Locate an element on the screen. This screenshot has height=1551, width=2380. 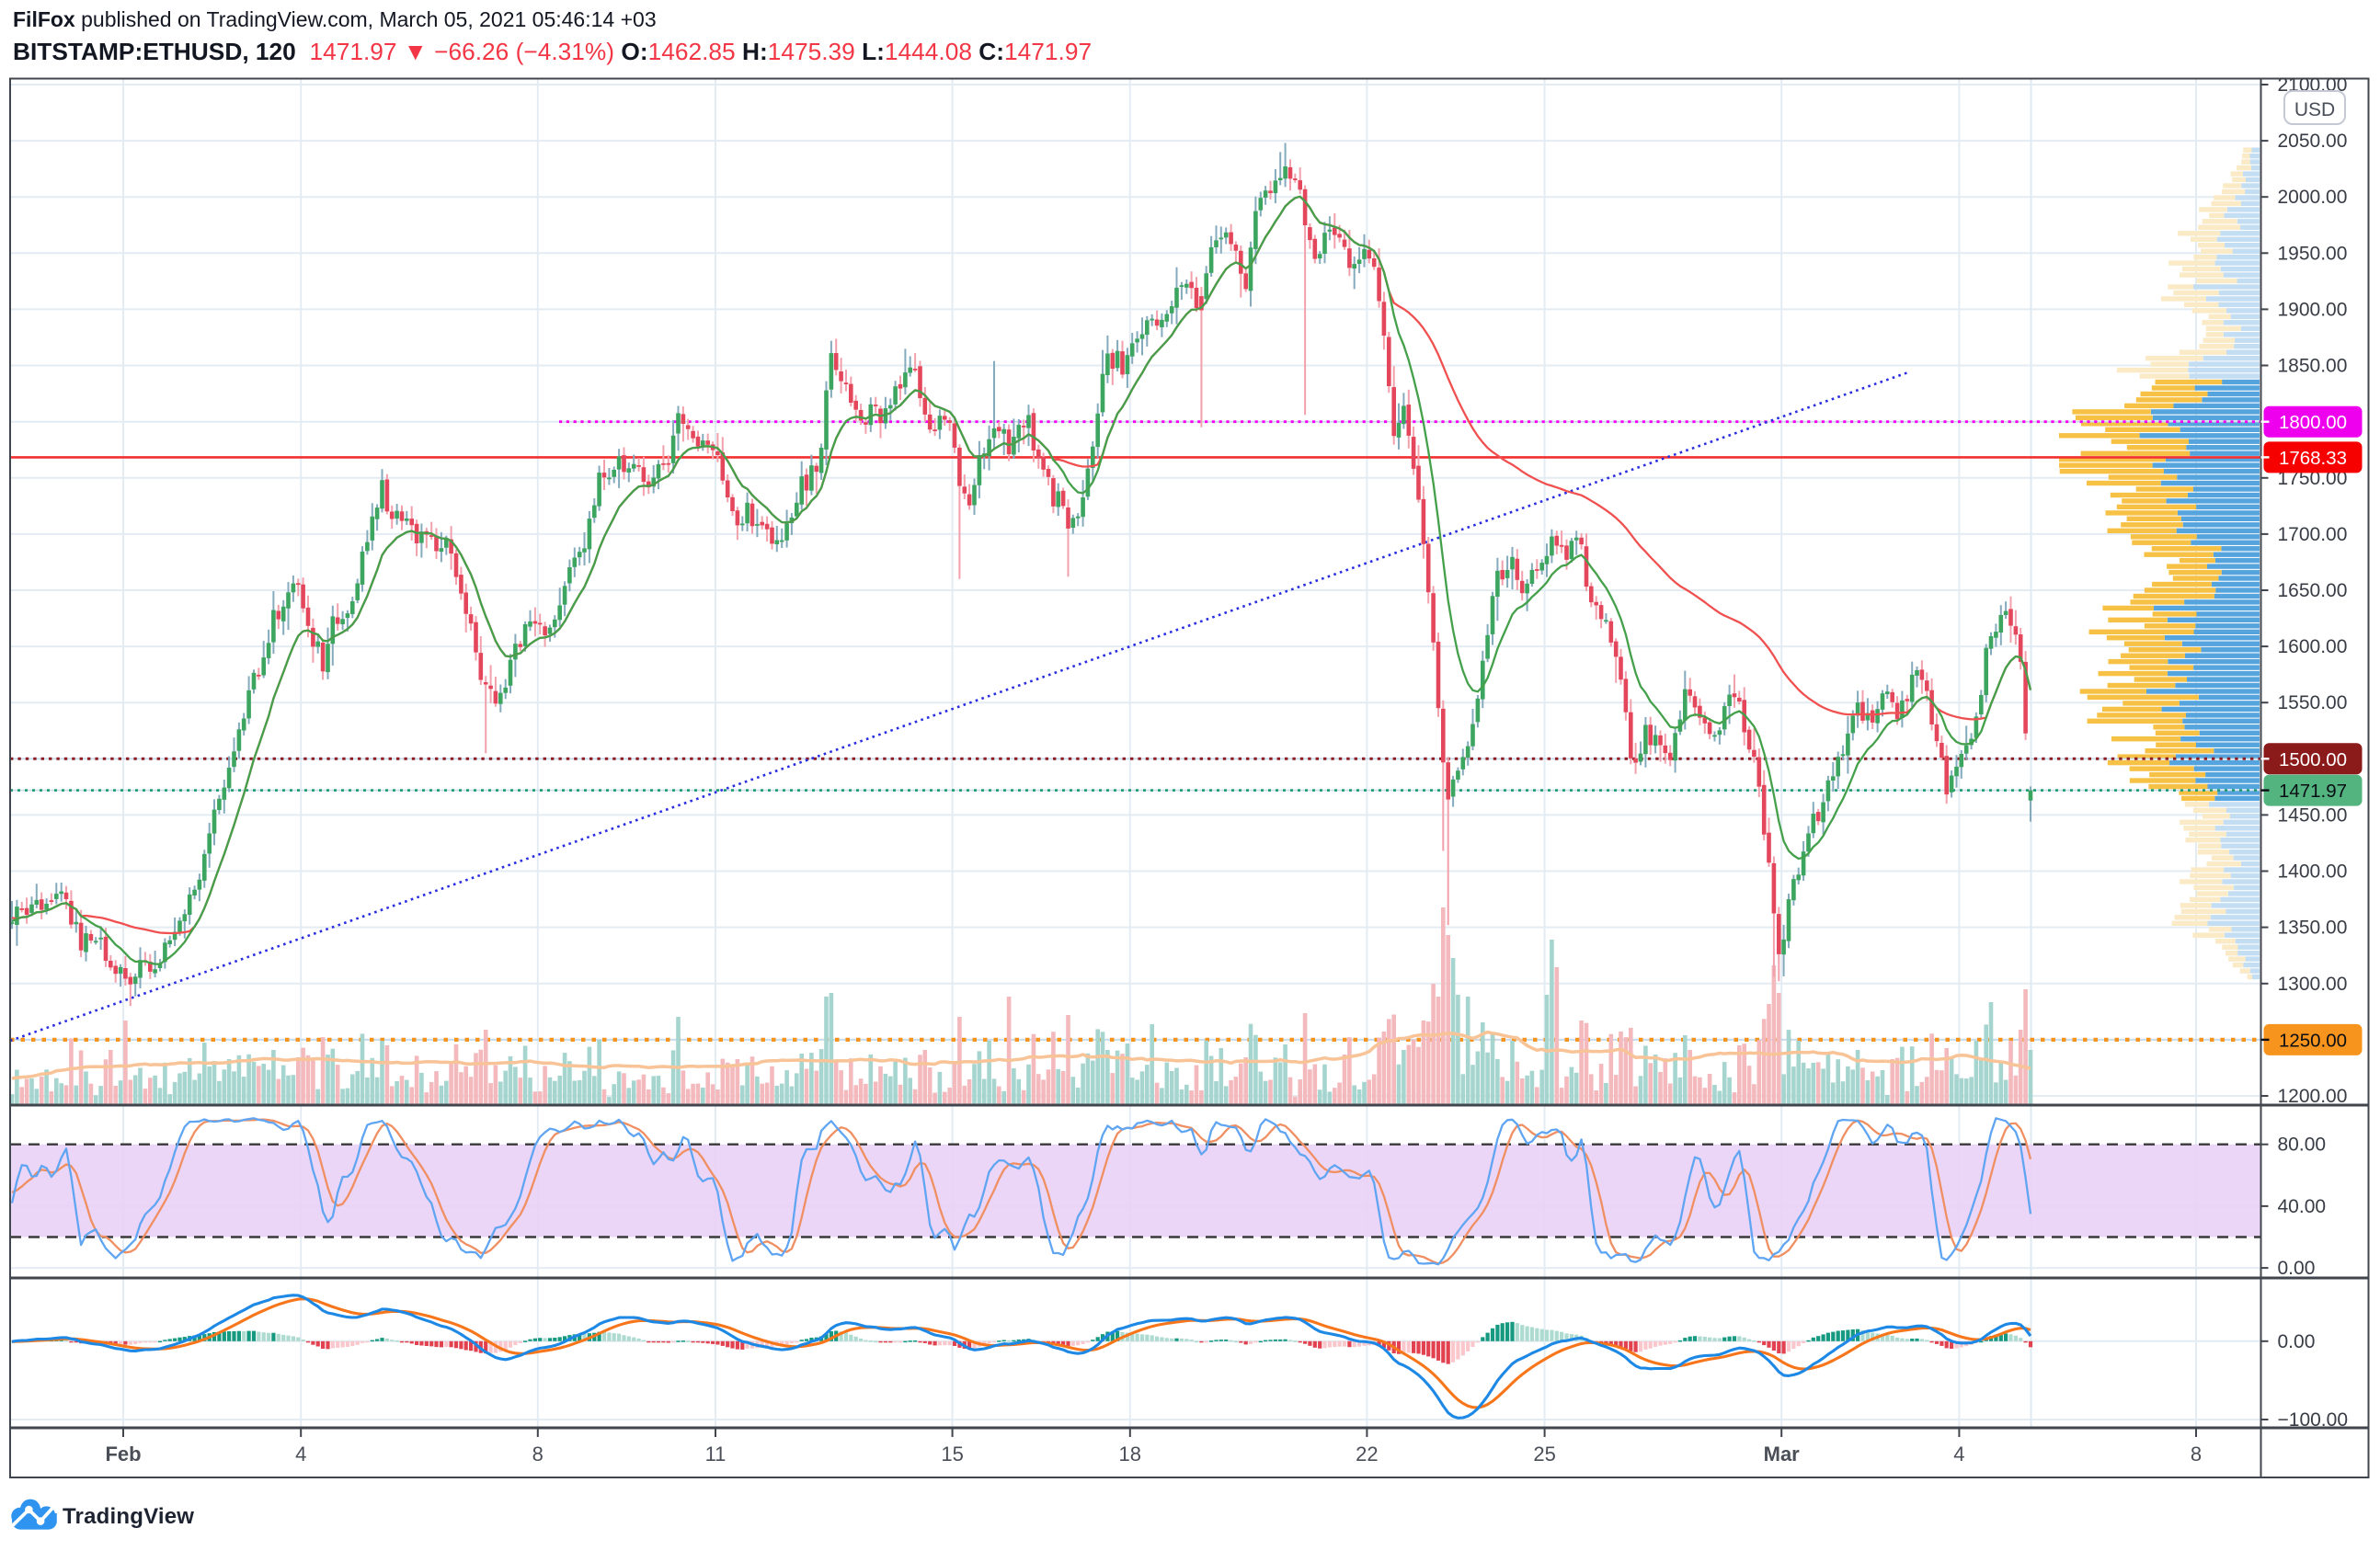
svg-text: 15 is located at coordinates (952, 1454).